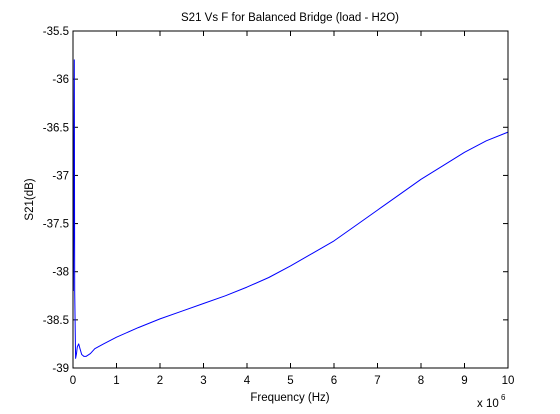 The width and height of the screenshot is (560, 414). What do you see at coordinates (377, 381) in the screenshot?
I see `x-tick-label: 7` at bounding box center [377, 381].